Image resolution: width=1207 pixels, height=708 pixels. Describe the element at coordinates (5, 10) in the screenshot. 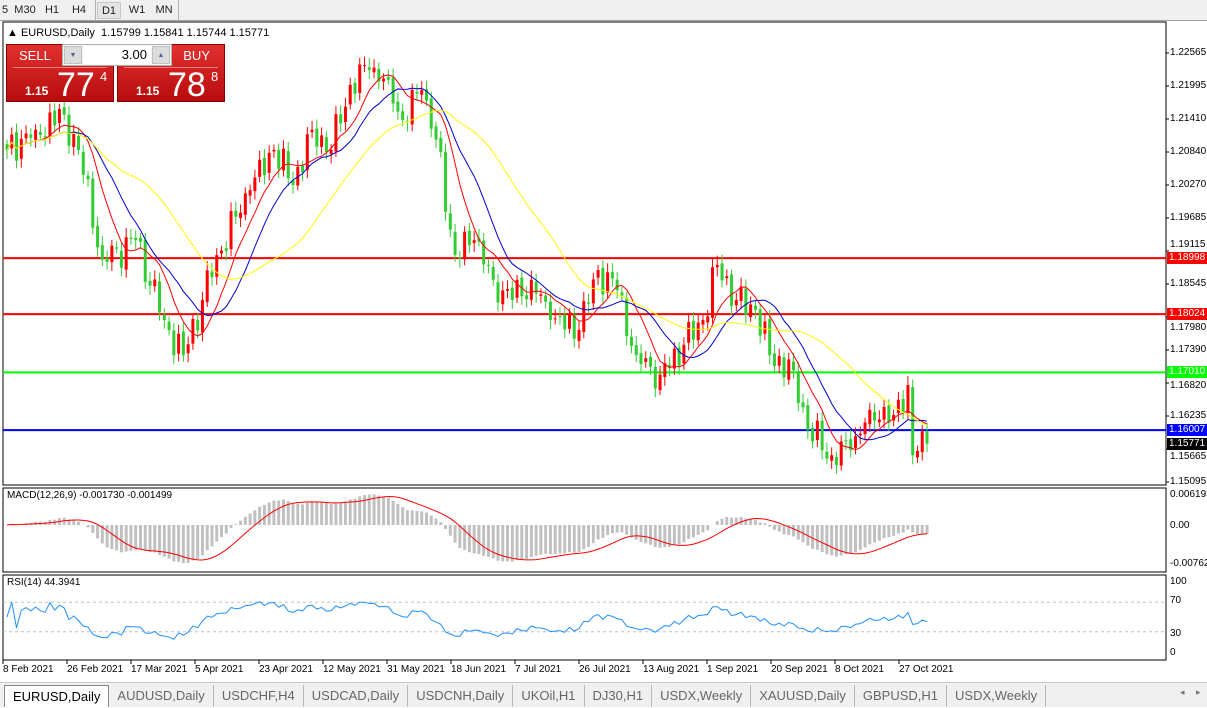

I see `timeframe-m5-button: 5` at that location.